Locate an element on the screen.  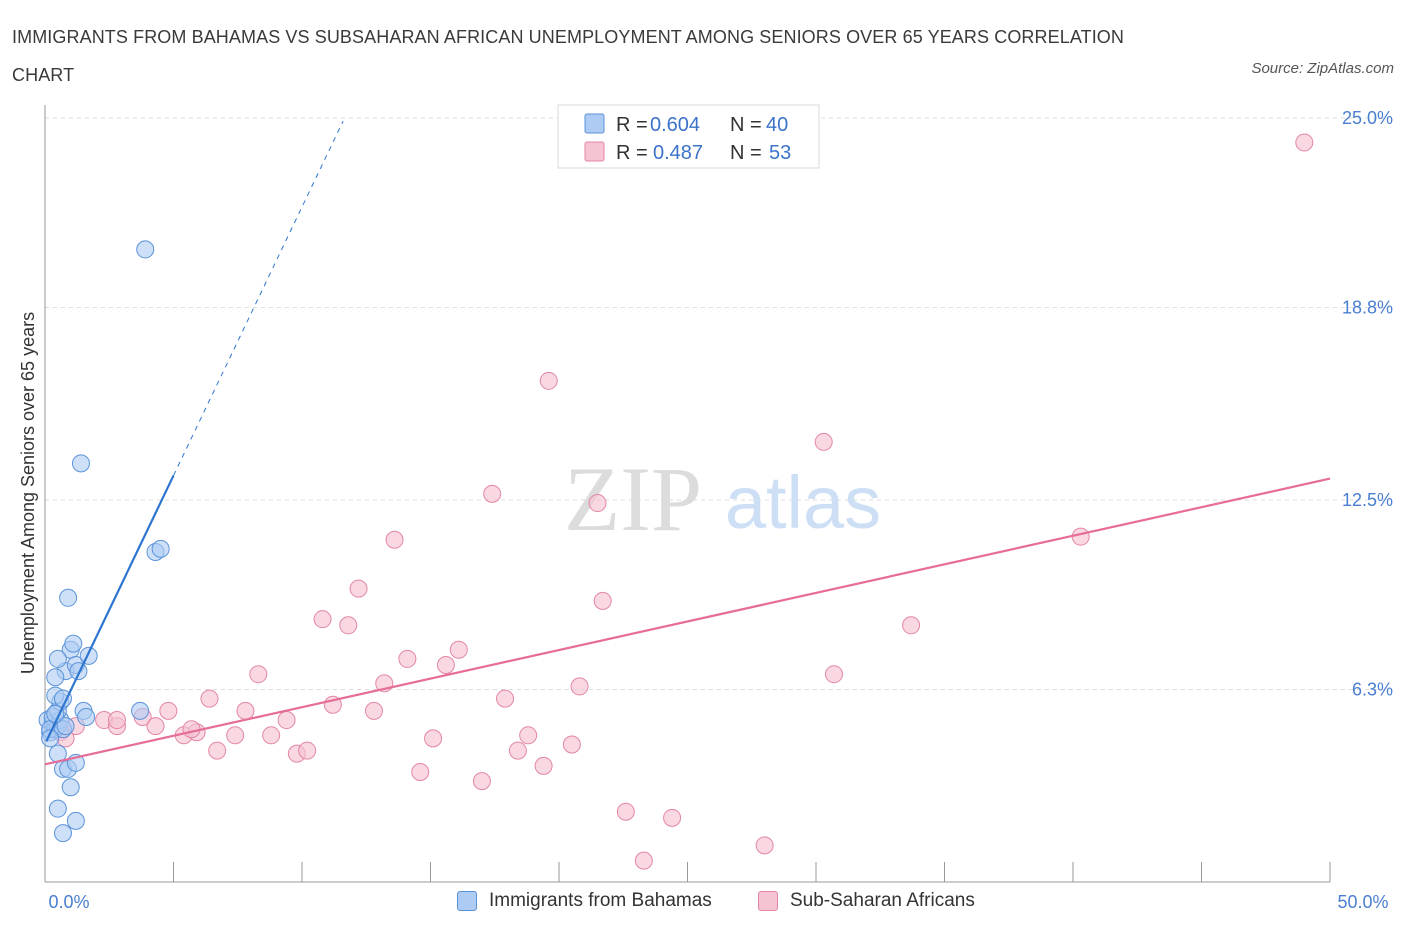
legend-box: R = 0.604 N = 40 R = 0.487 N = 53 is located at coordinates (688, 136).